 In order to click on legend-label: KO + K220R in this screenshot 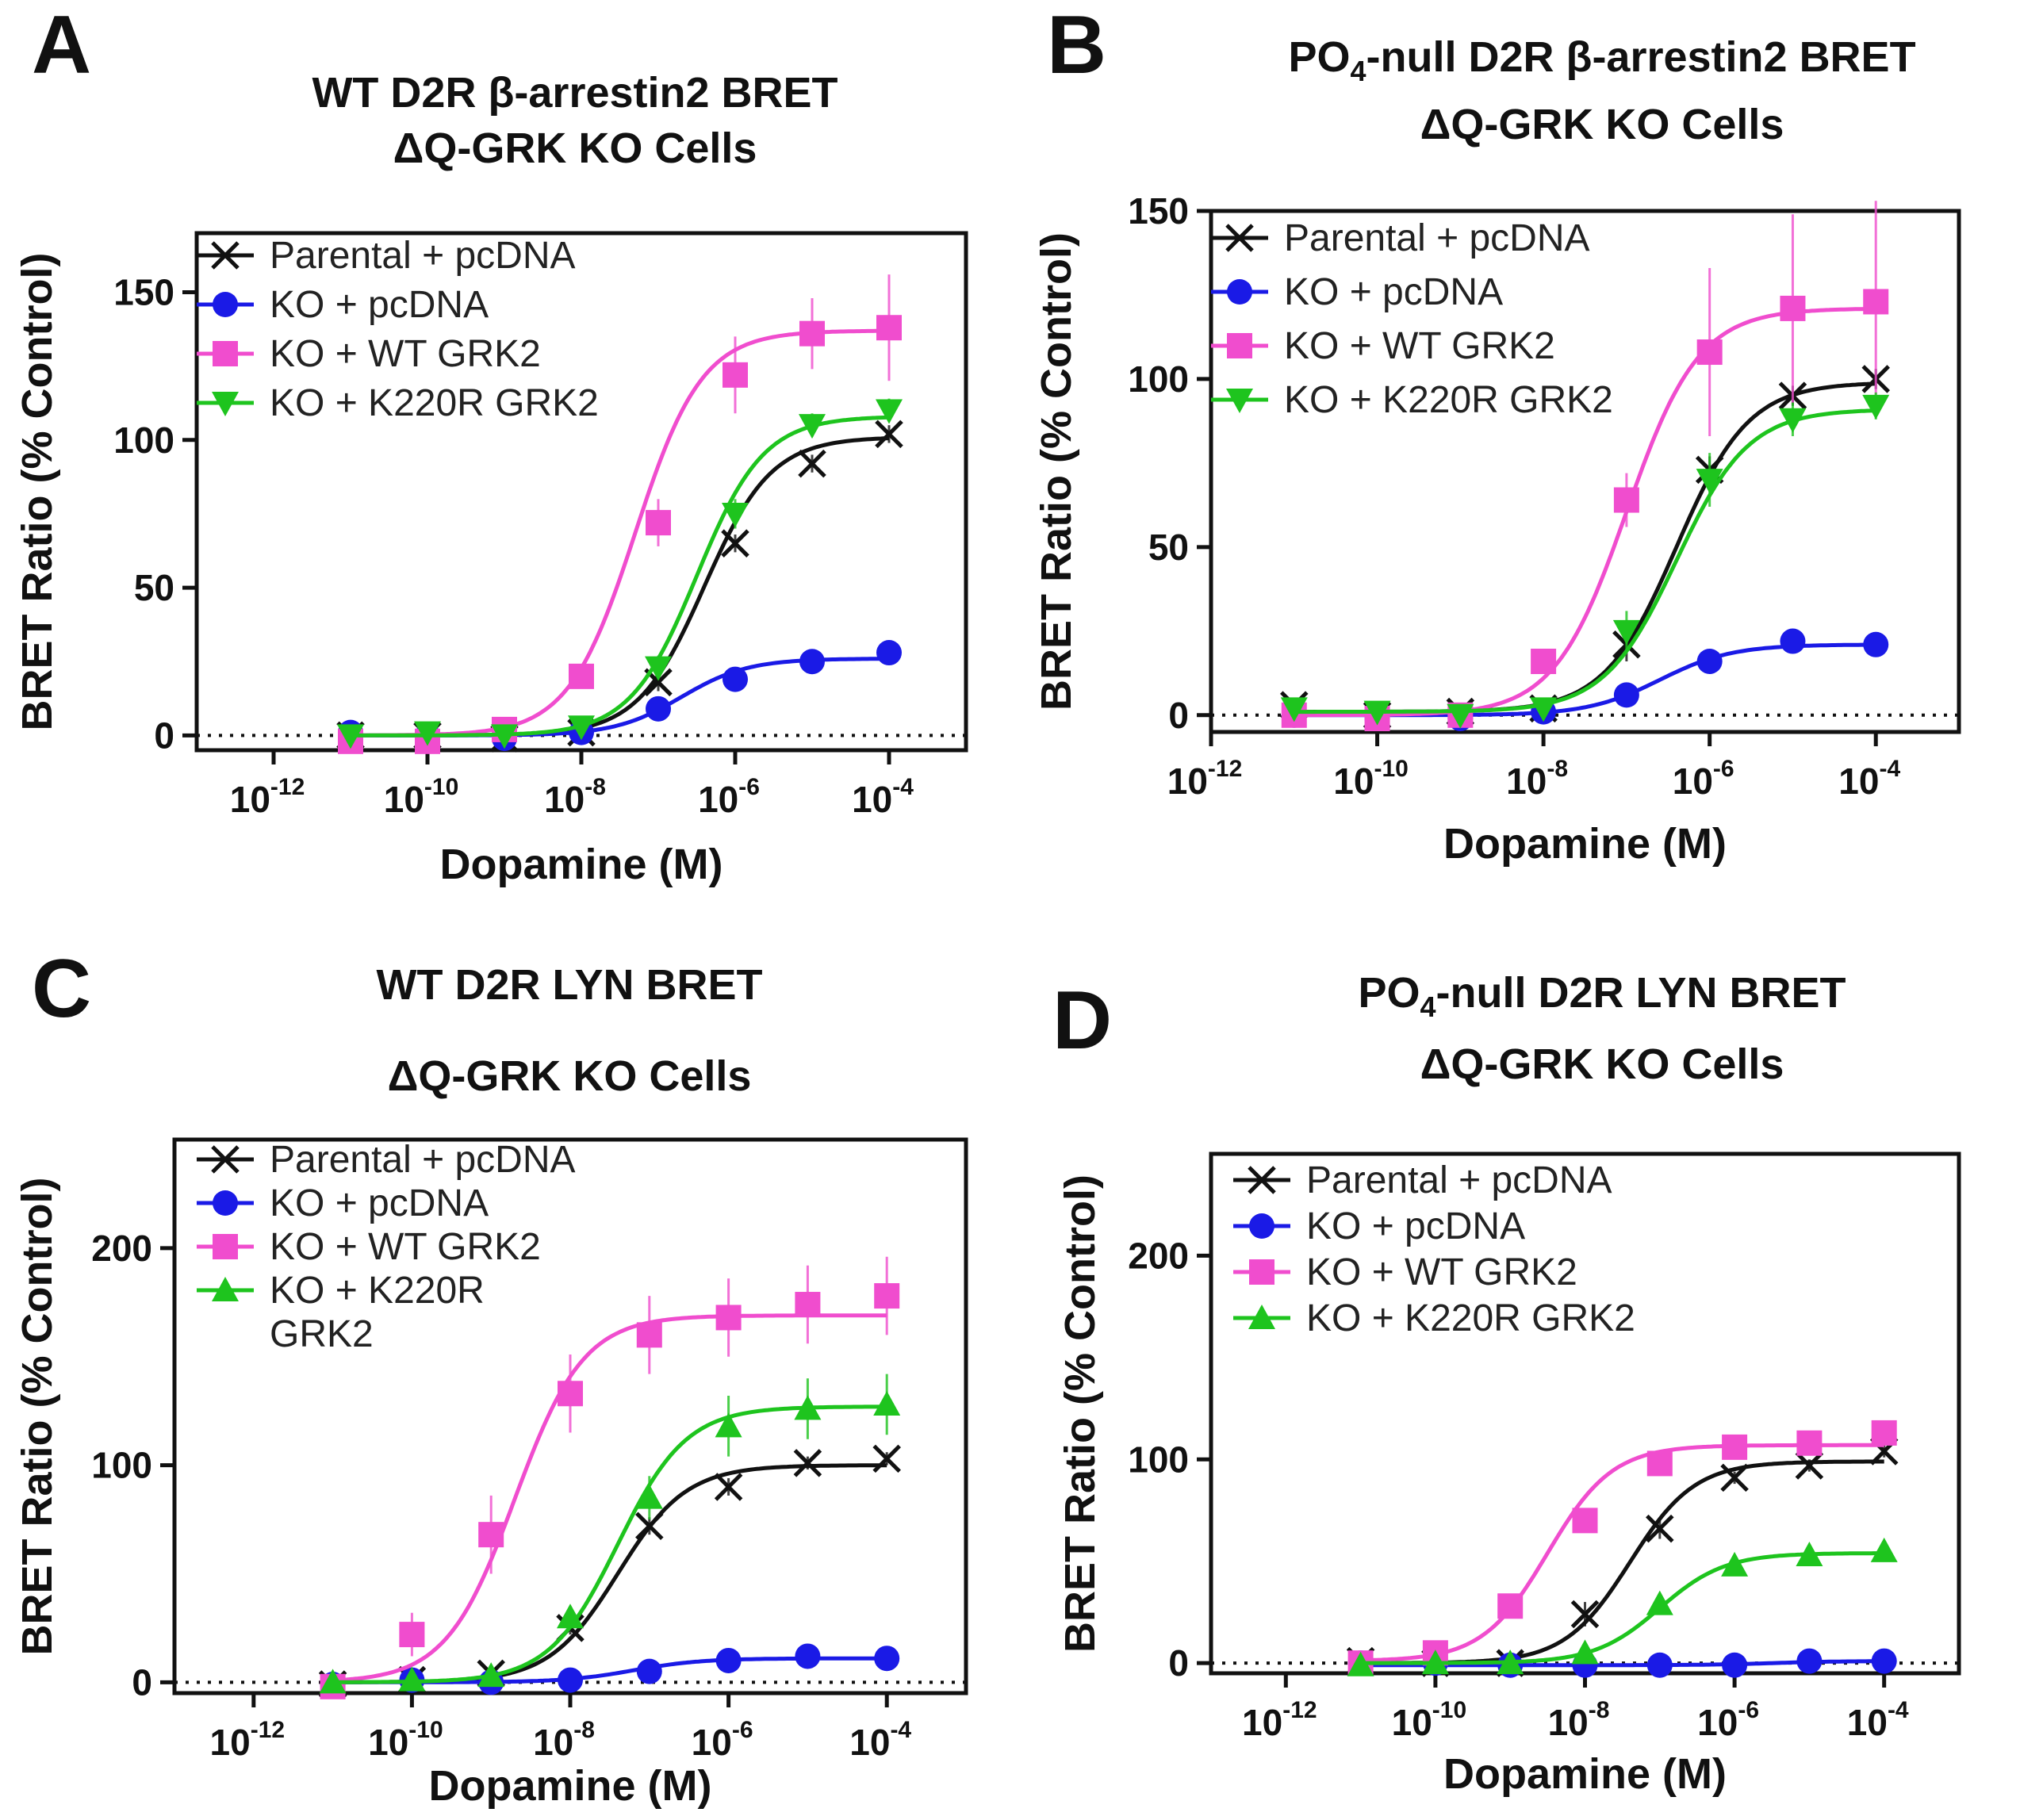, I will do `click(377, 1291)`.